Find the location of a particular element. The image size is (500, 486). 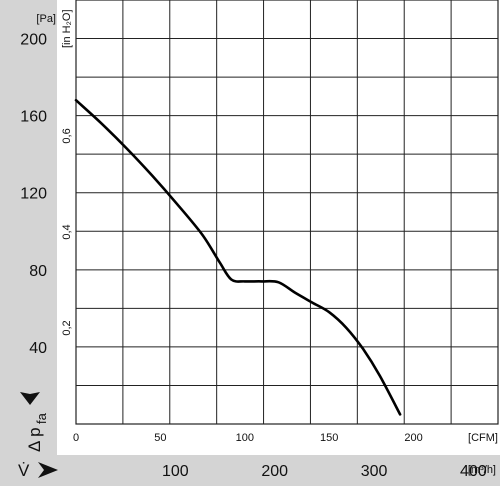

x2-tick-label: 400 is located at coordinates (473, 471).